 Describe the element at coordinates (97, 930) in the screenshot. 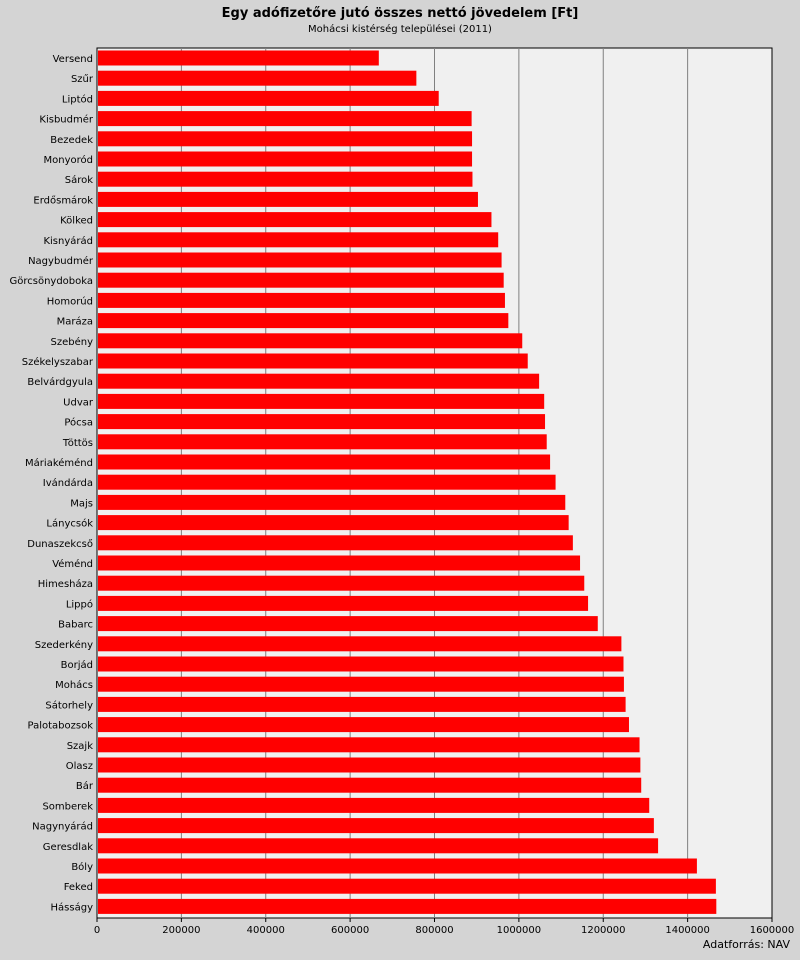

I see `x-tick-label: 0` at that location.